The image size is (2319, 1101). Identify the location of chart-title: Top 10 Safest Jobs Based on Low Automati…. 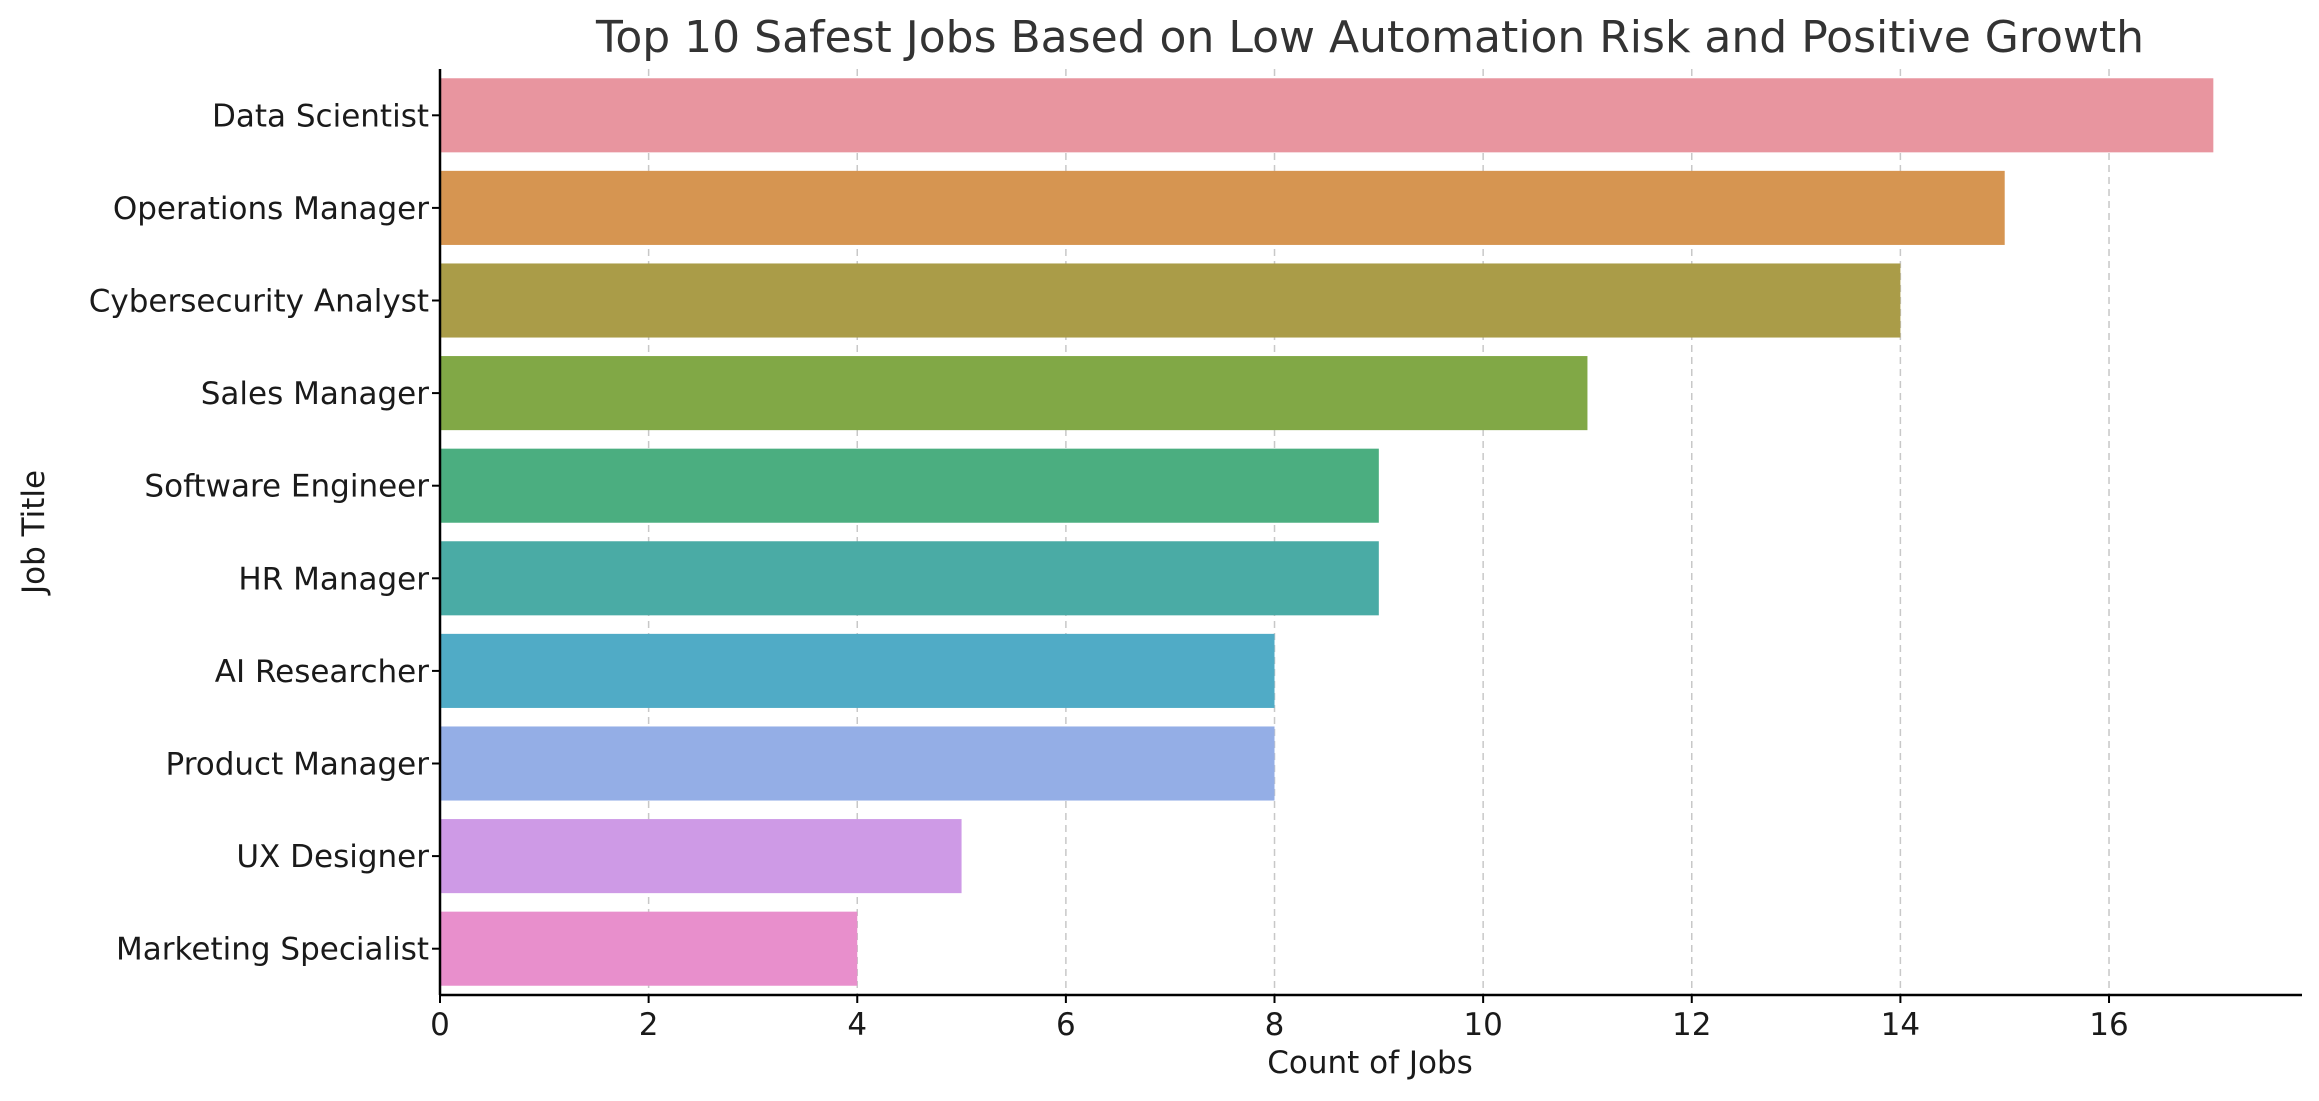
(1369, 37).